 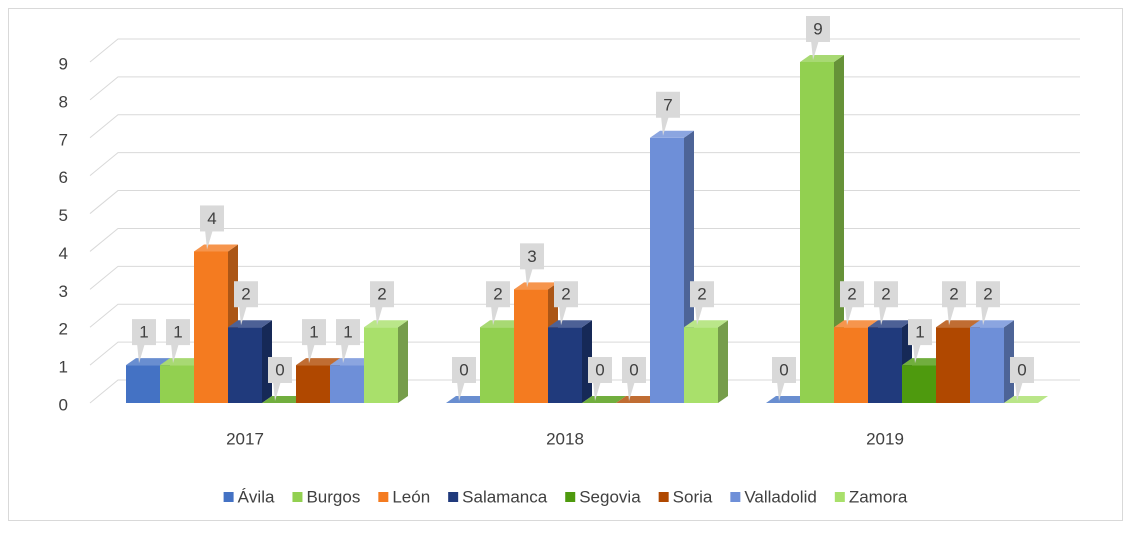 I want to click on legend-label: Burgos, so click(x=333, y=496).